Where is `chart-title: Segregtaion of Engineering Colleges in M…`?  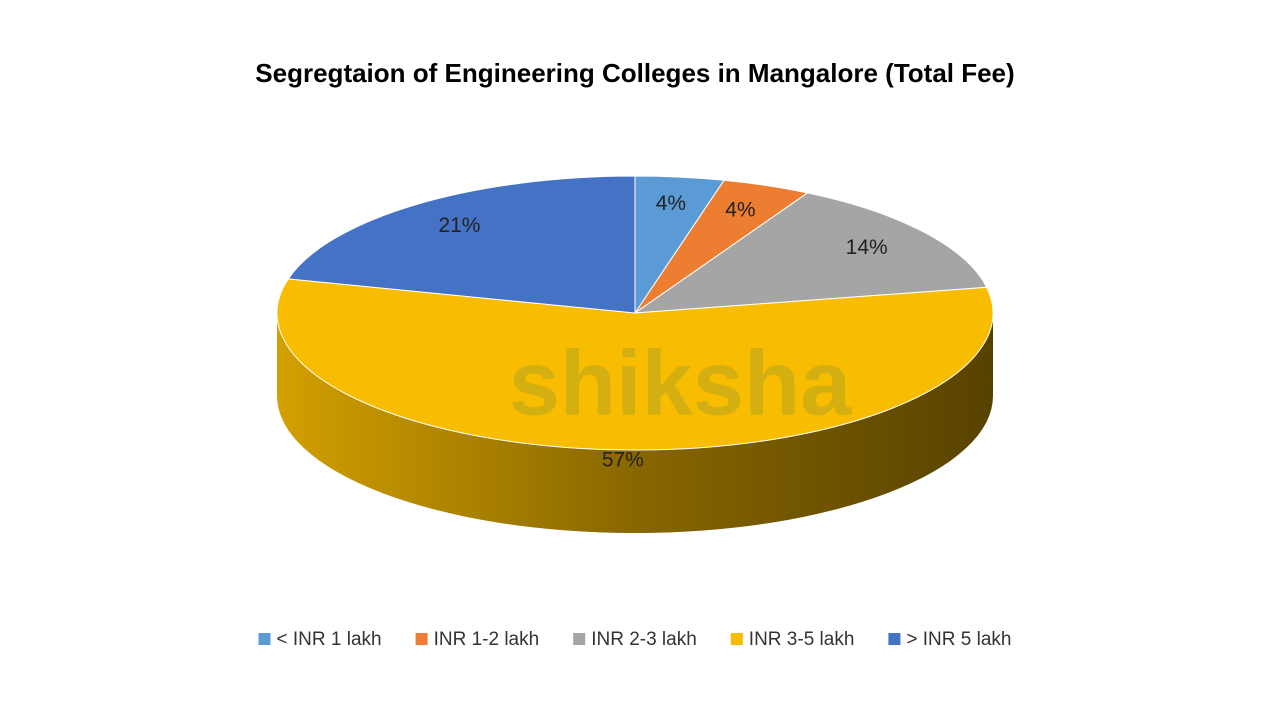
chart-title: Segregtaion of Engineering Colleges in M… is located at coordinates (634, 73).